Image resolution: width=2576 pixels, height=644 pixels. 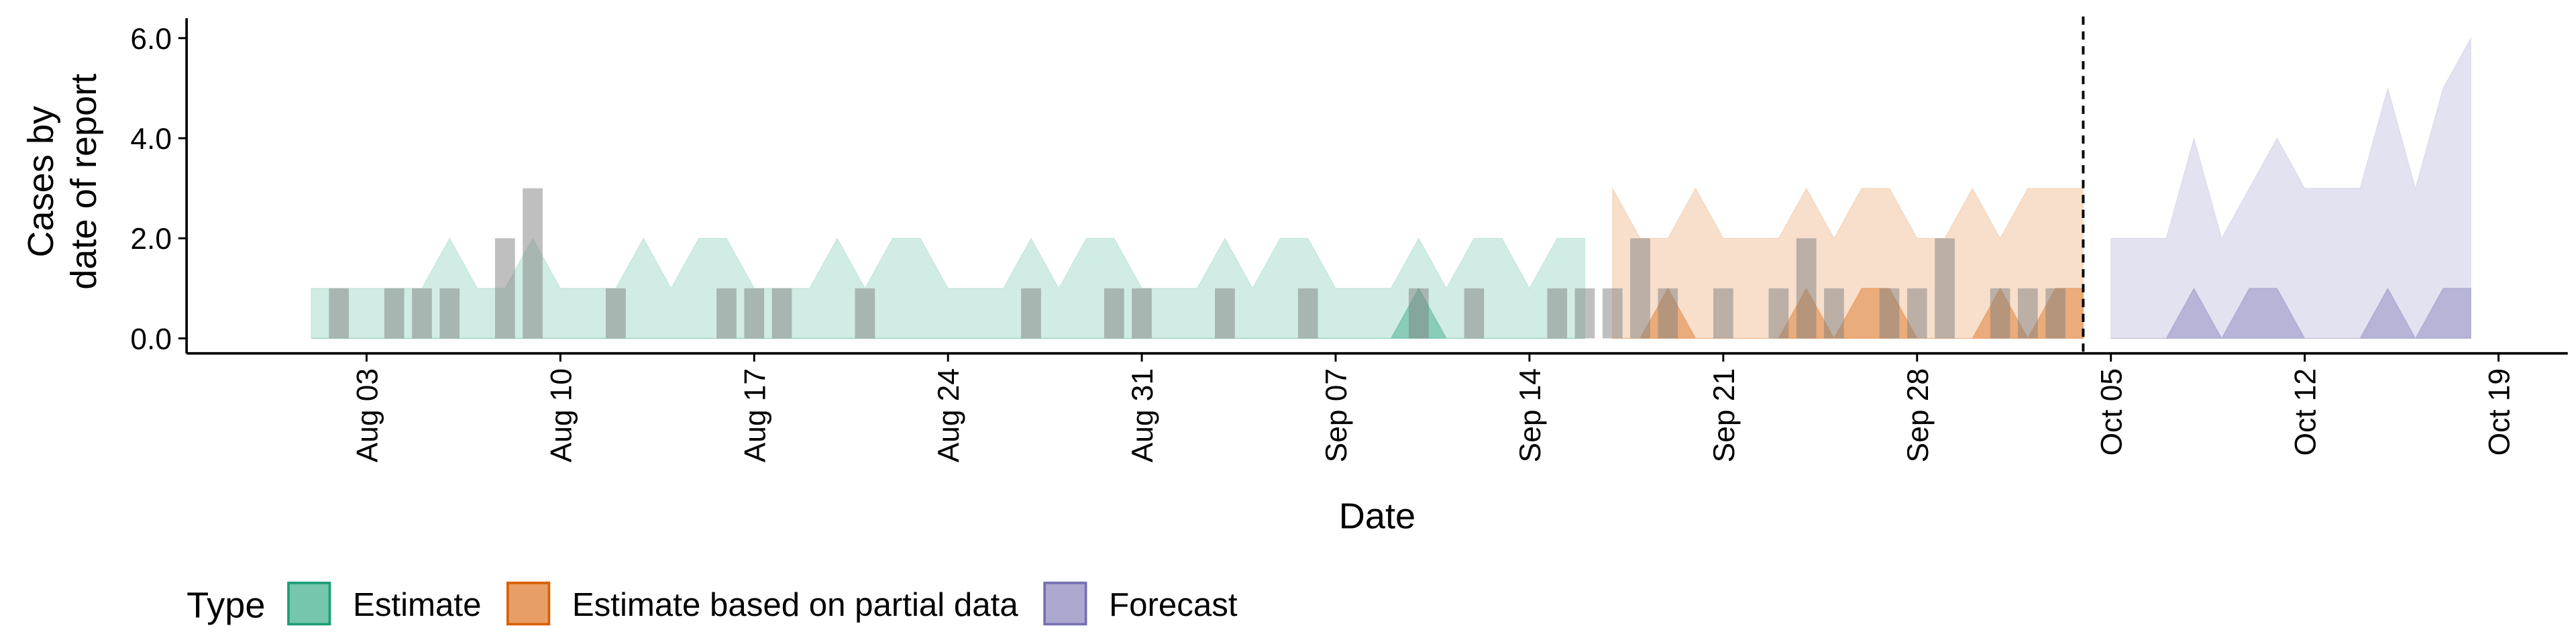 What do you see at coordinates (1336, 415) in the screenshot?
I see `x-tick-label: Sep 07` at bounding box center [1336, 415].